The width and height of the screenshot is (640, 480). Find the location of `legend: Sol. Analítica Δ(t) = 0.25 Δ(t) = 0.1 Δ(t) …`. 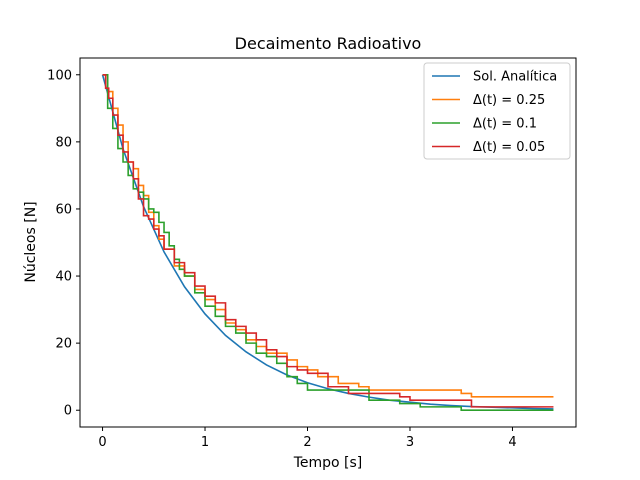

legend: Sol. Analítica Δ(t) = 0.25 Δ(t) = 0.1 Δ(t) … is located at coordinates (497, 111).